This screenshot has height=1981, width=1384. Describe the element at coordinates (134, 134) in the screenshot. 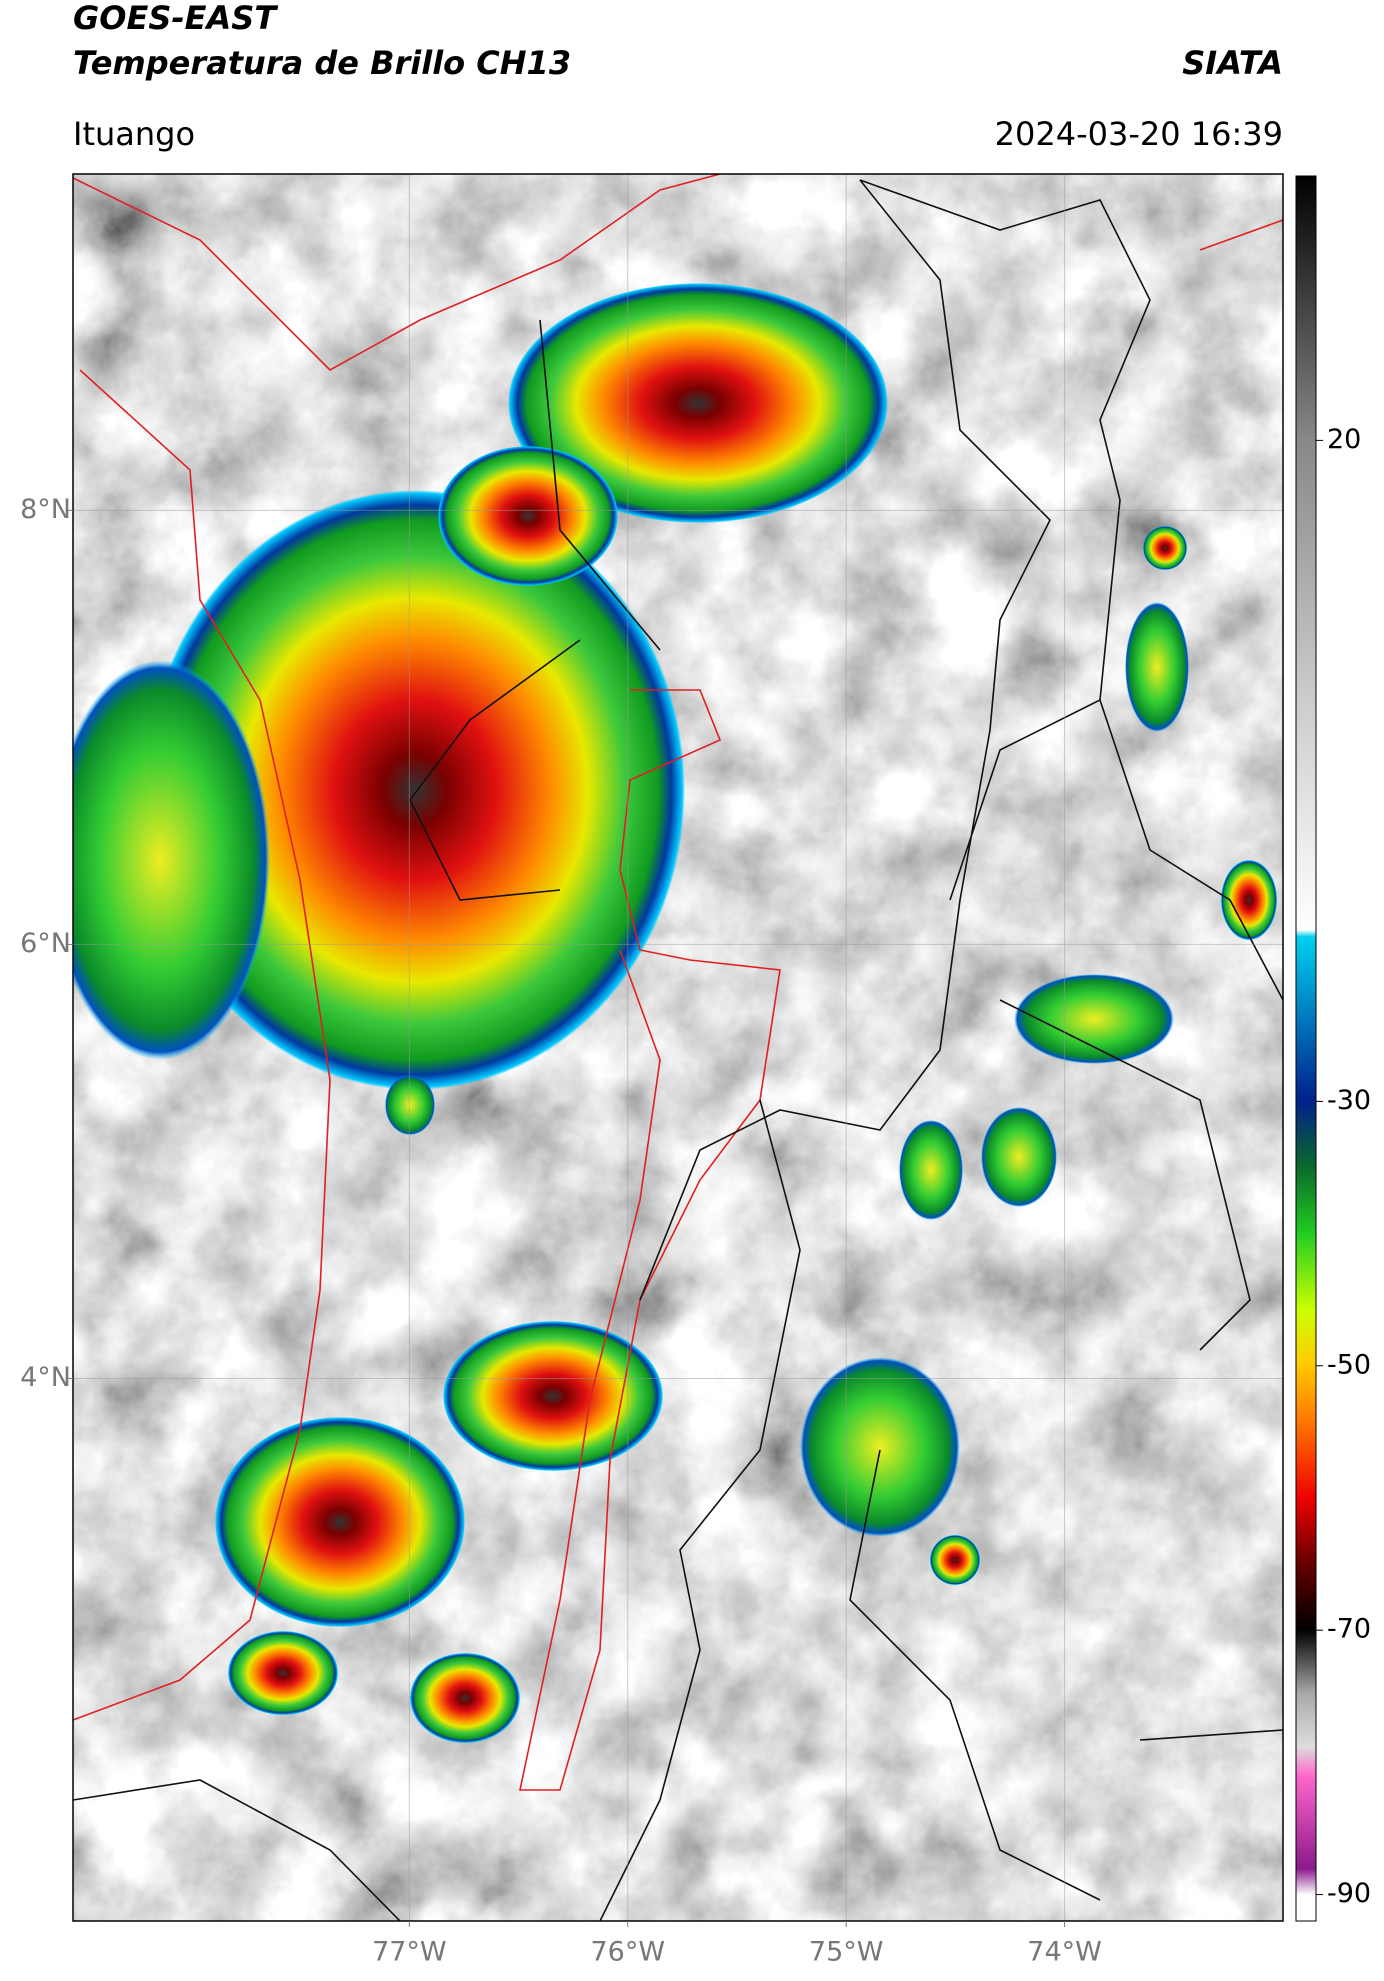

I see `location: Ituango` at that location.